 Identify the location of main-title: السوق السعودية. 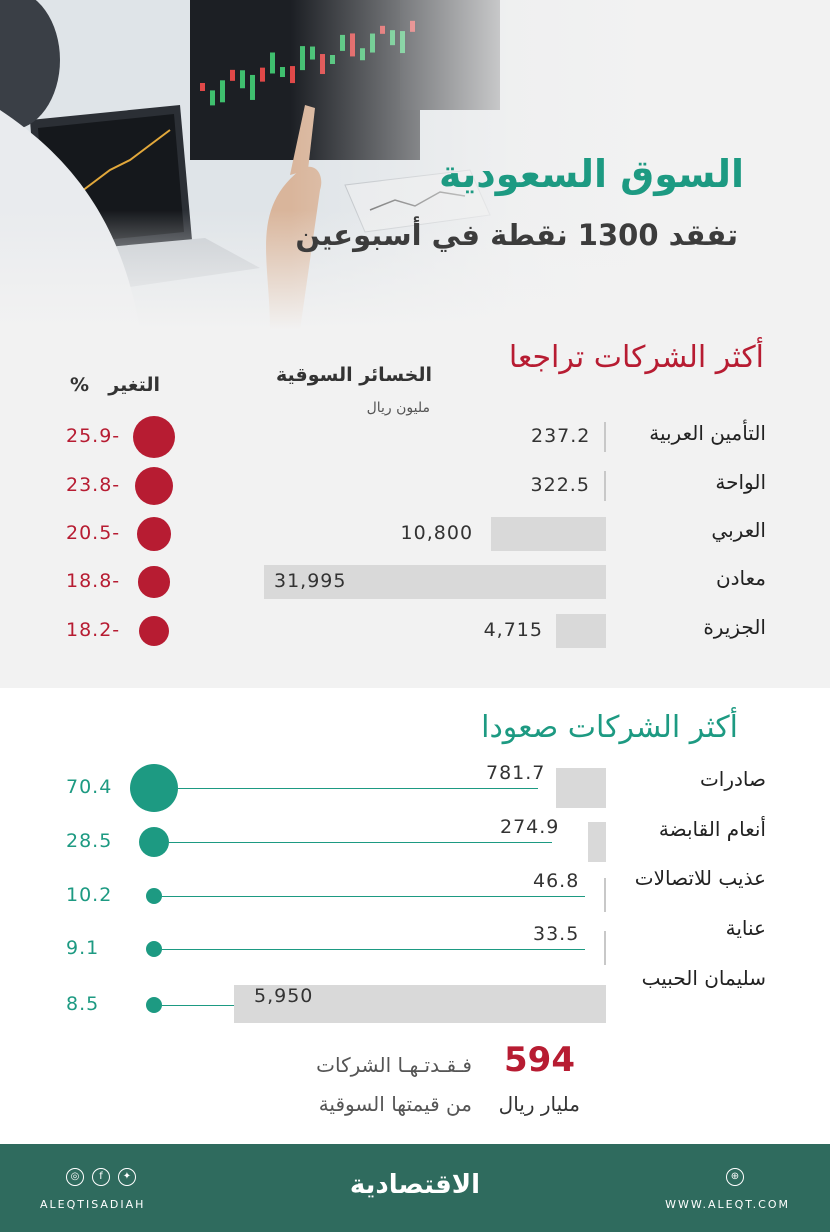
(591, 174).